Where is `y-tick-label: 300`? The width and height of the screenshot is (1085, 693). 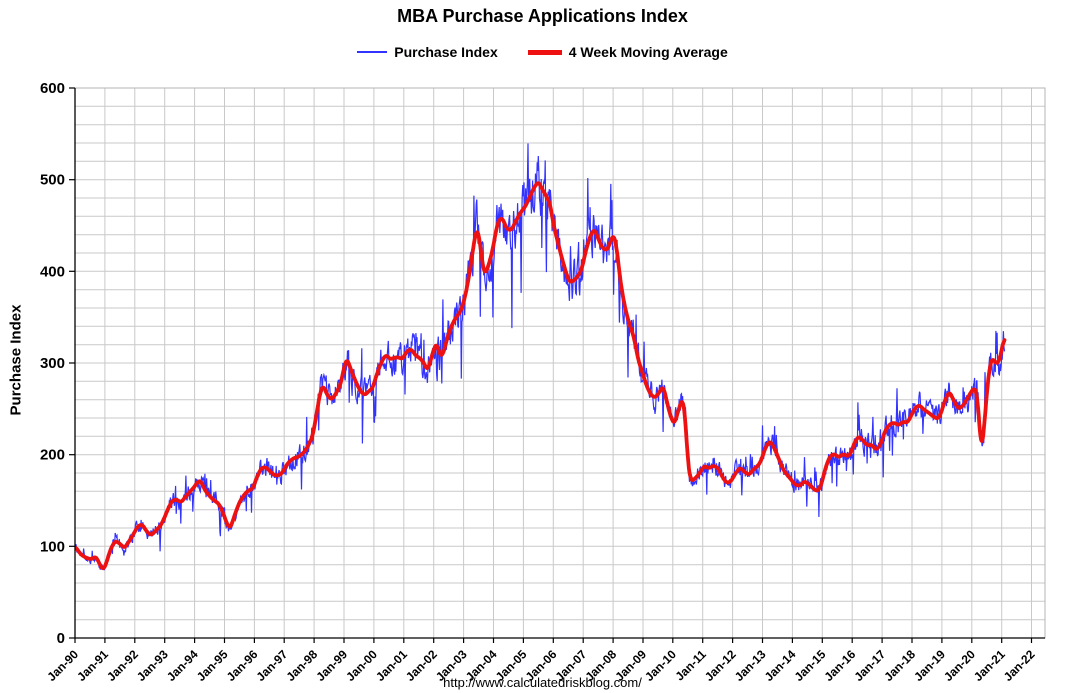 y-tick-label: 300 is located at coordinates (52, 363).